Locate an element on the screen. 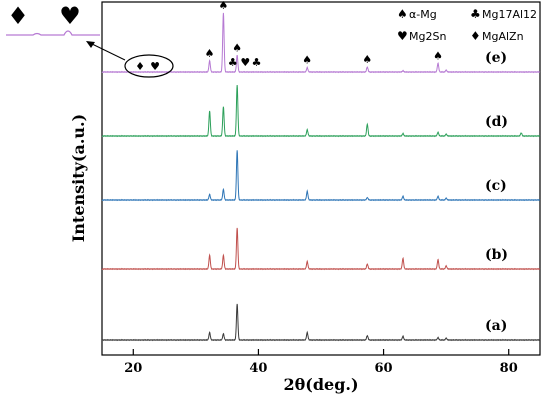  series-label: (b) is located at coordinates (496, 255).